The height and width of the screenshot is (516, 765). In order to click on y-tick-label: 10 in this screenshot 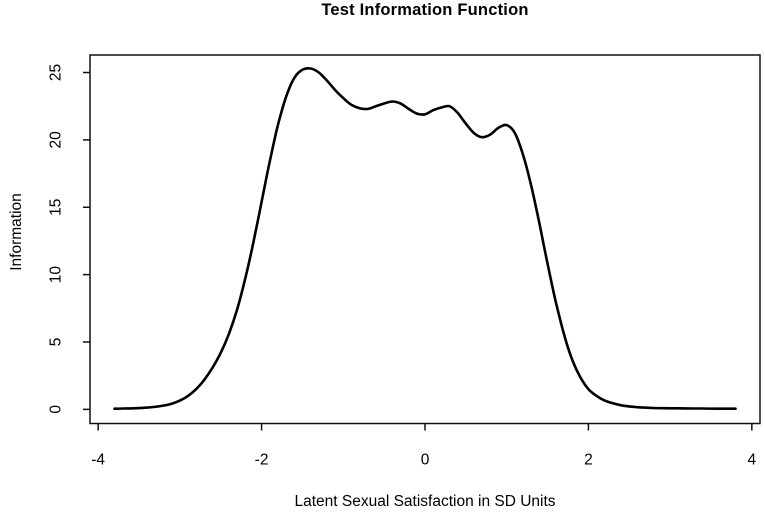, I will do `click(56, 275)`.